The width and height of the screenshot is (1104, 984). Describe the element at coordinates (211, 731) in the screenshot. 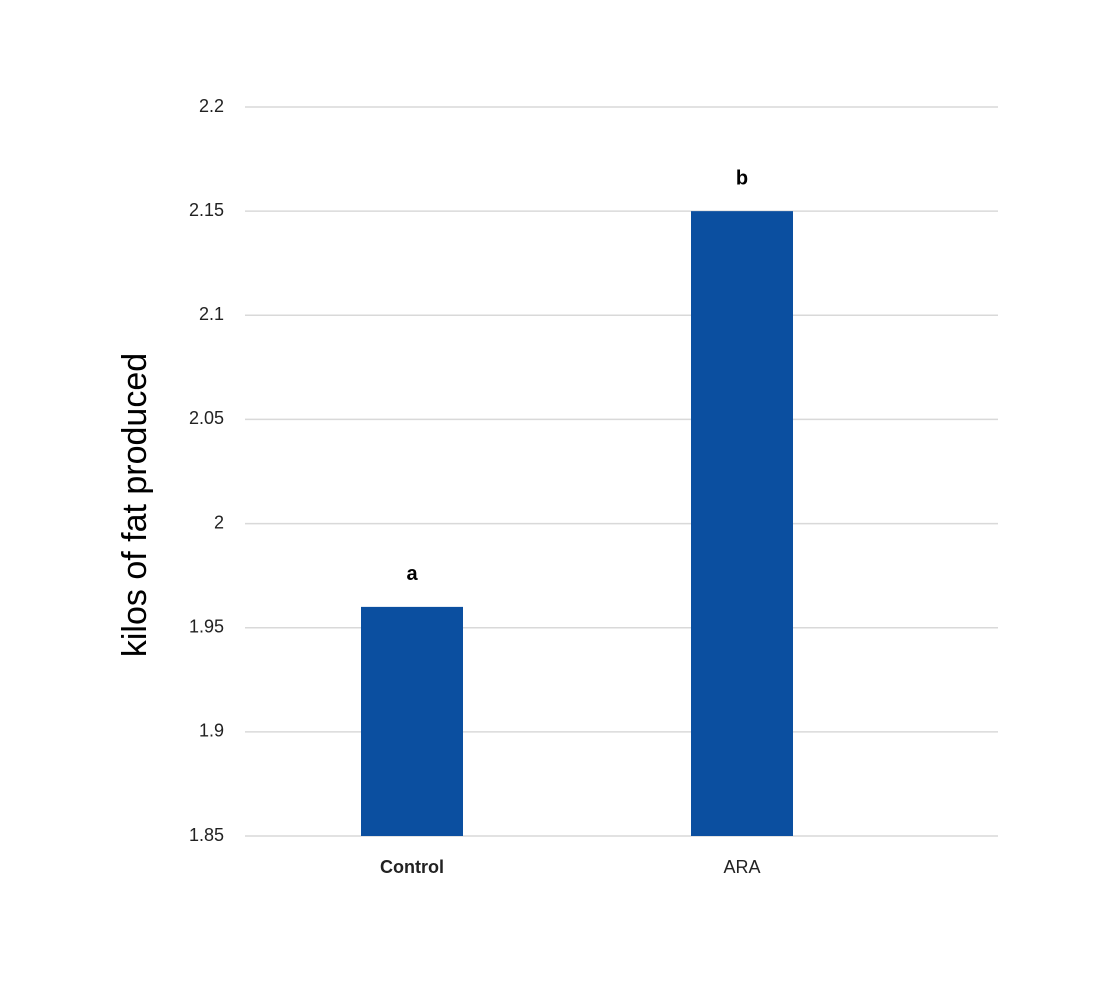

I see `y-tick-label: 1.9` at that location.